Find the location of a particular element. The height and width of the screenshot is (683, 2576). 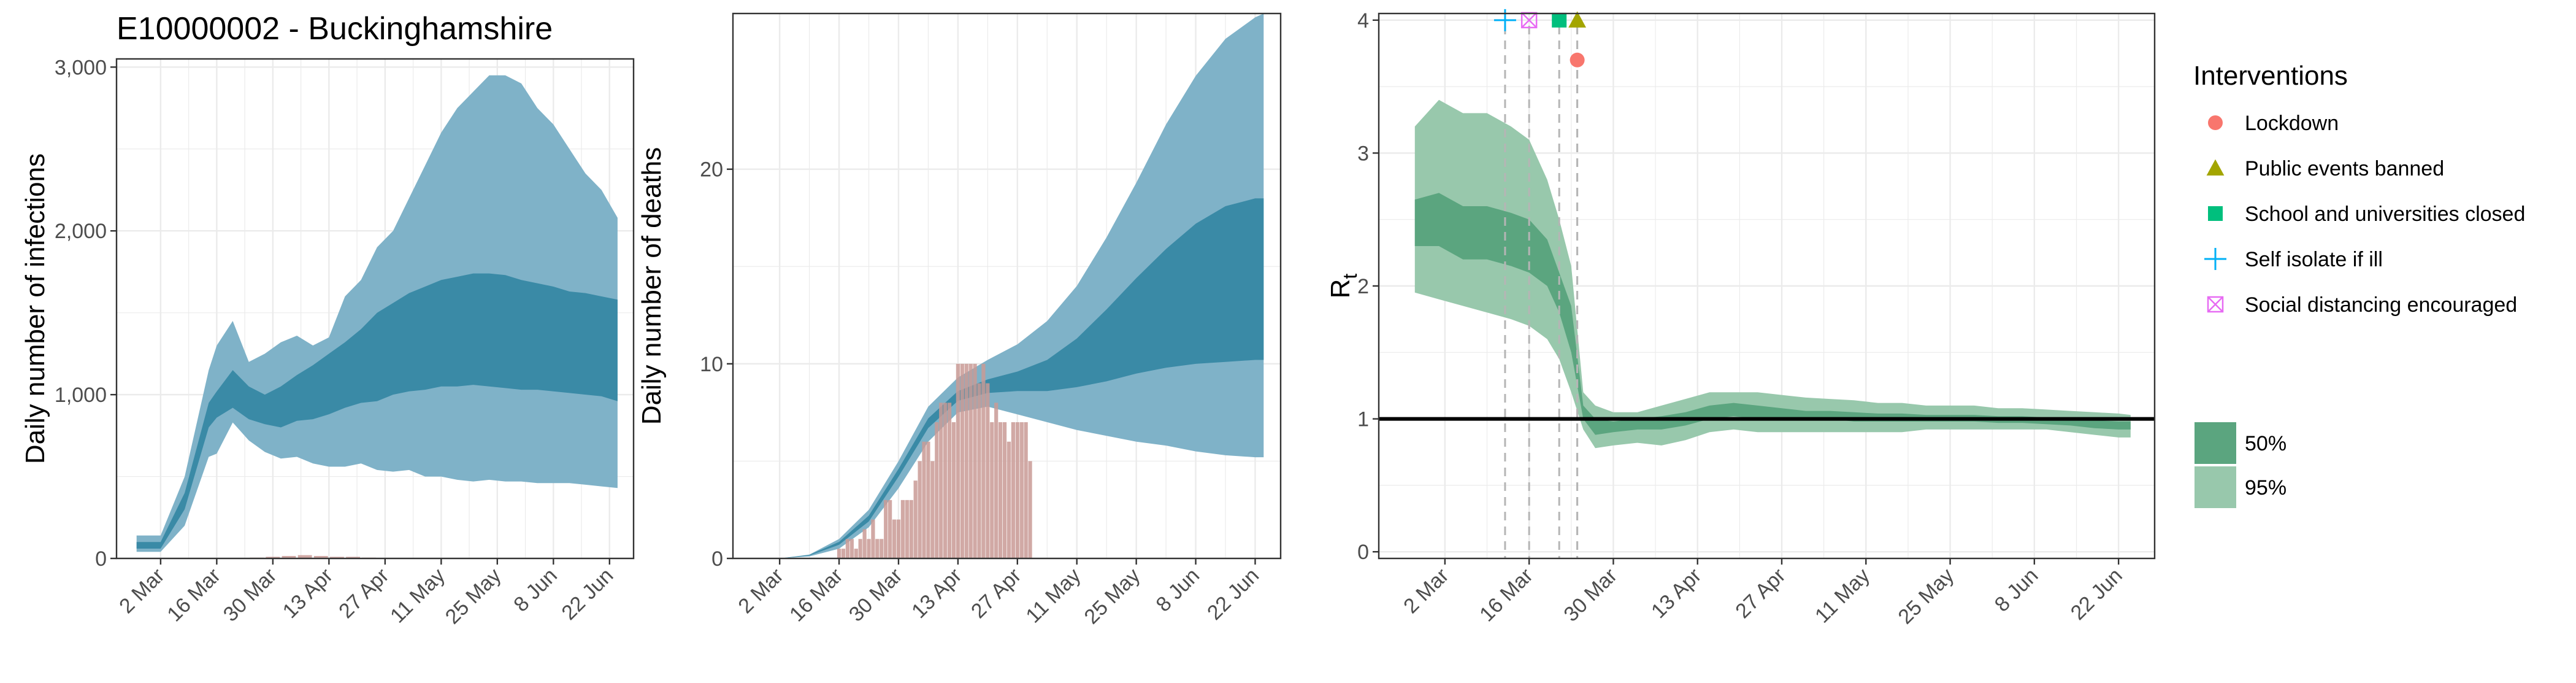

plot-border is located at coordinates (375, 309).